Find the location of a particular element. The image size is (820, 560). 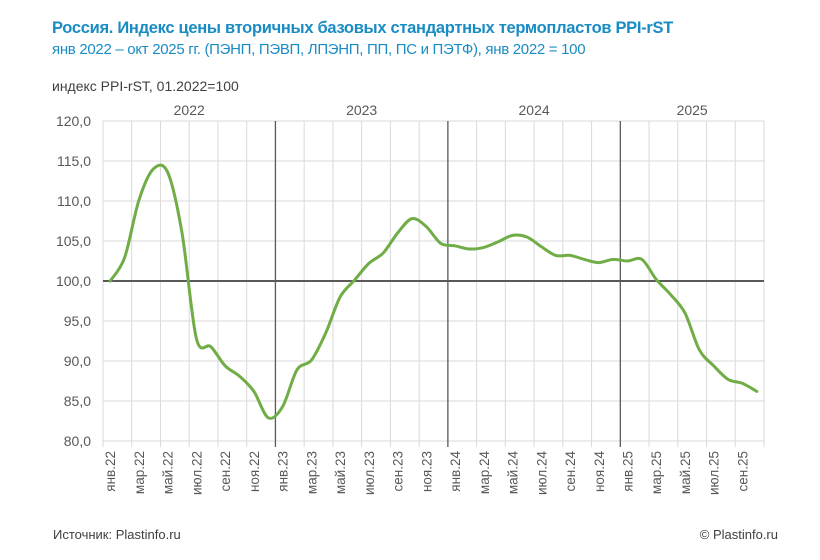

x-tick-label: янв.25 is located at coordinates (627, 471).